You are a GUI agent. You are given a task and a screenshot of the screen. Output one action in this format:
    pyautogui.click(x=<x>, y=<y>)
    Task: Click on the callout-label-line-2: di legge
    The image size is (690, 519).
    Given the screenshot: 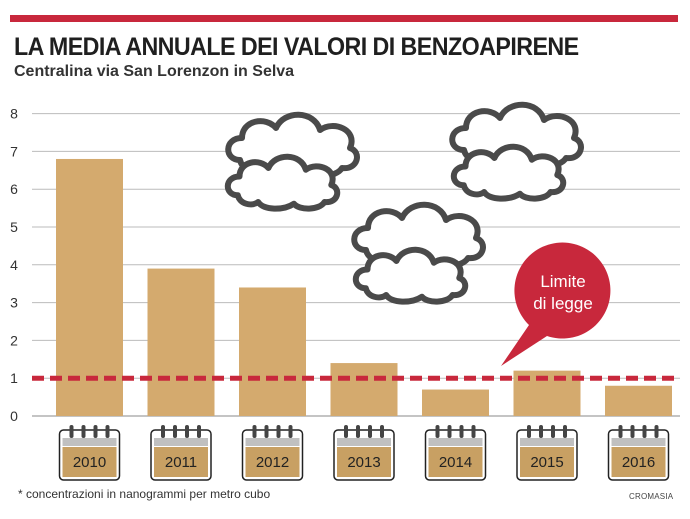 What is the action you would take?
    pyautogui.click(x=563, y=303)
    